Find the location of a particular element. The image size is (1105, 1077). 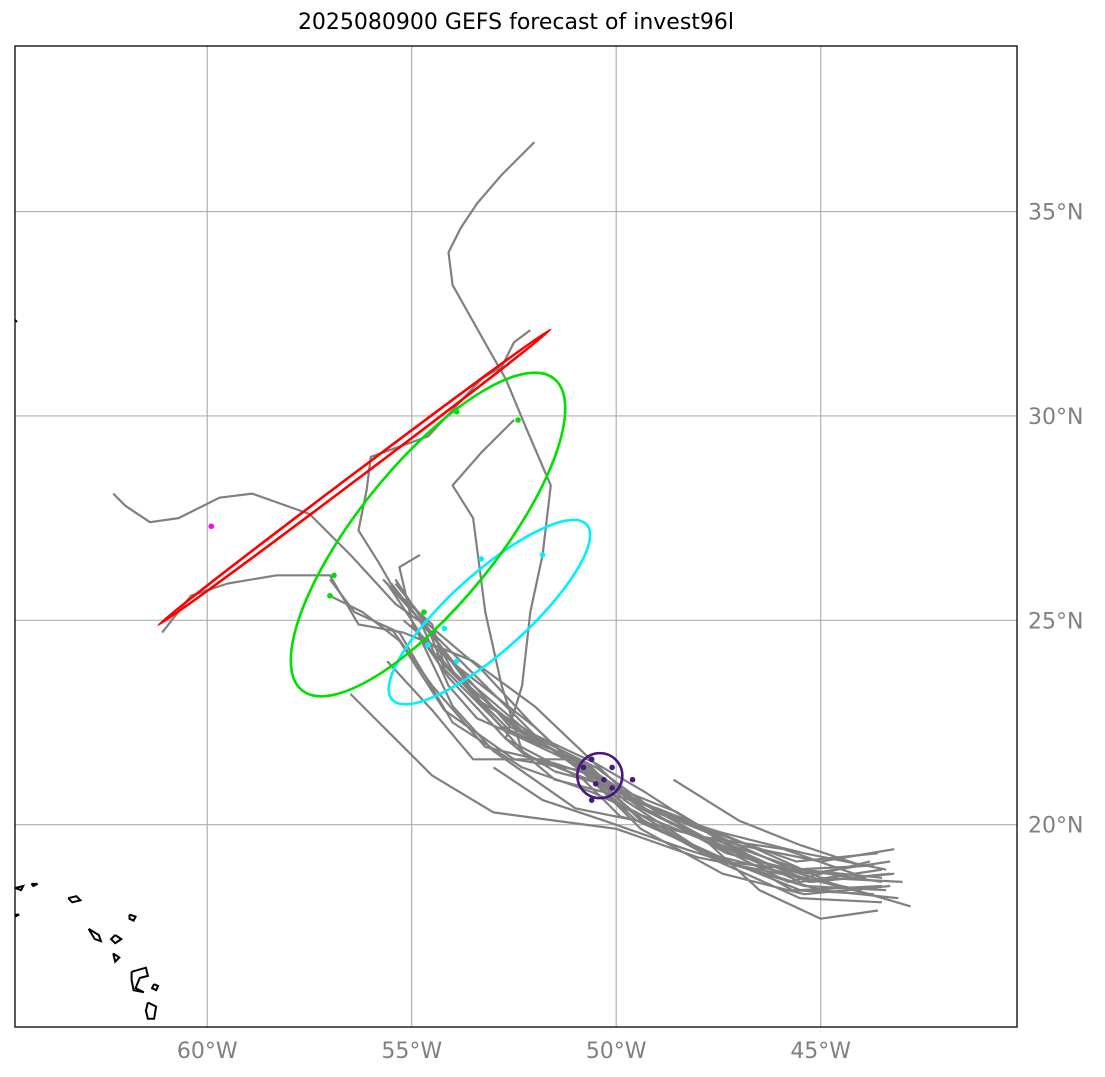

forecast-points is located at coordinates (422, 606).